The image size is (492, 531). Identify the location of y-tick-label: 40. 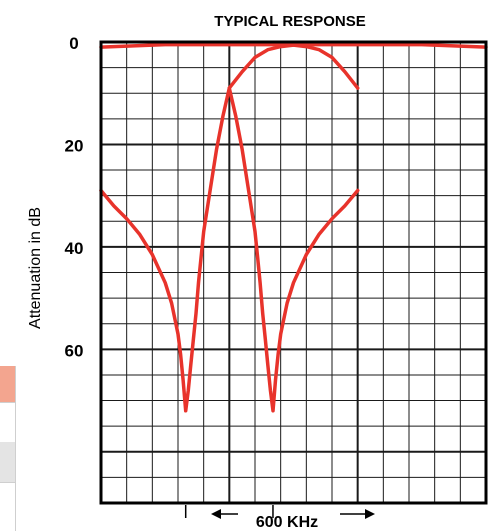
(74, 248).